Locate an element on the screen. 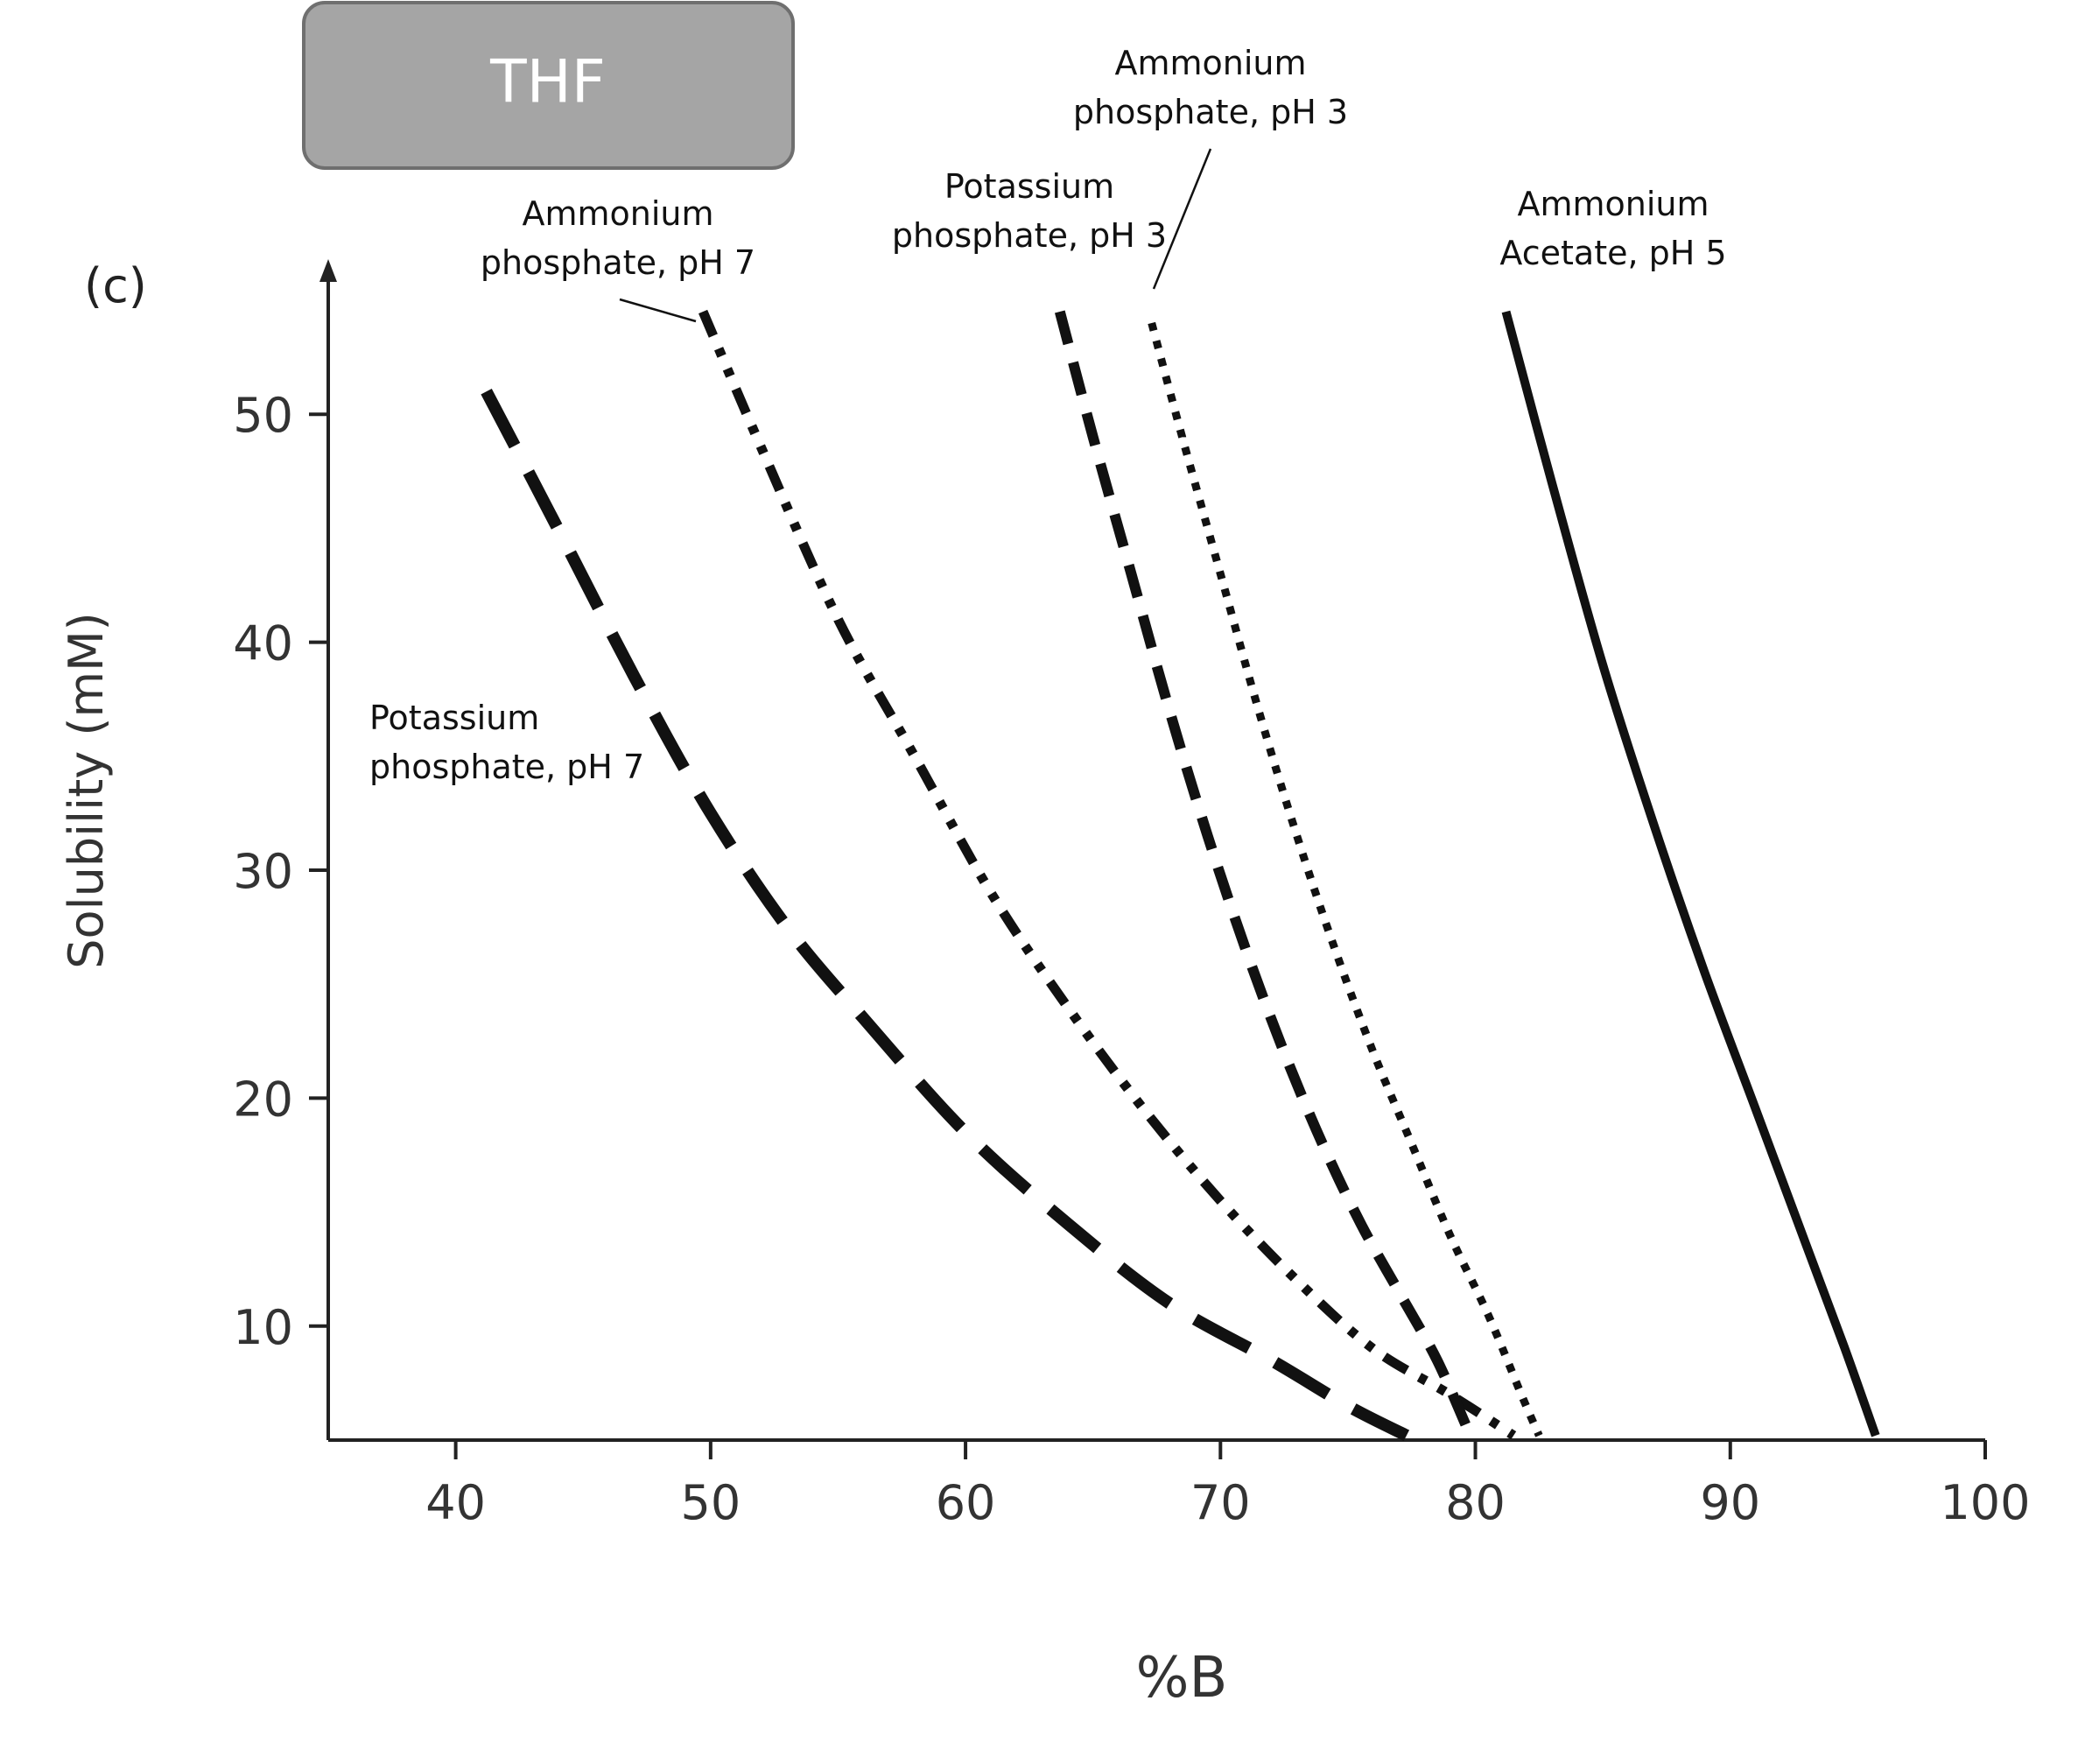 The width and height of the screenshot is (2092, 1764). panel-label: (c) is located at coordinates (116, 285).